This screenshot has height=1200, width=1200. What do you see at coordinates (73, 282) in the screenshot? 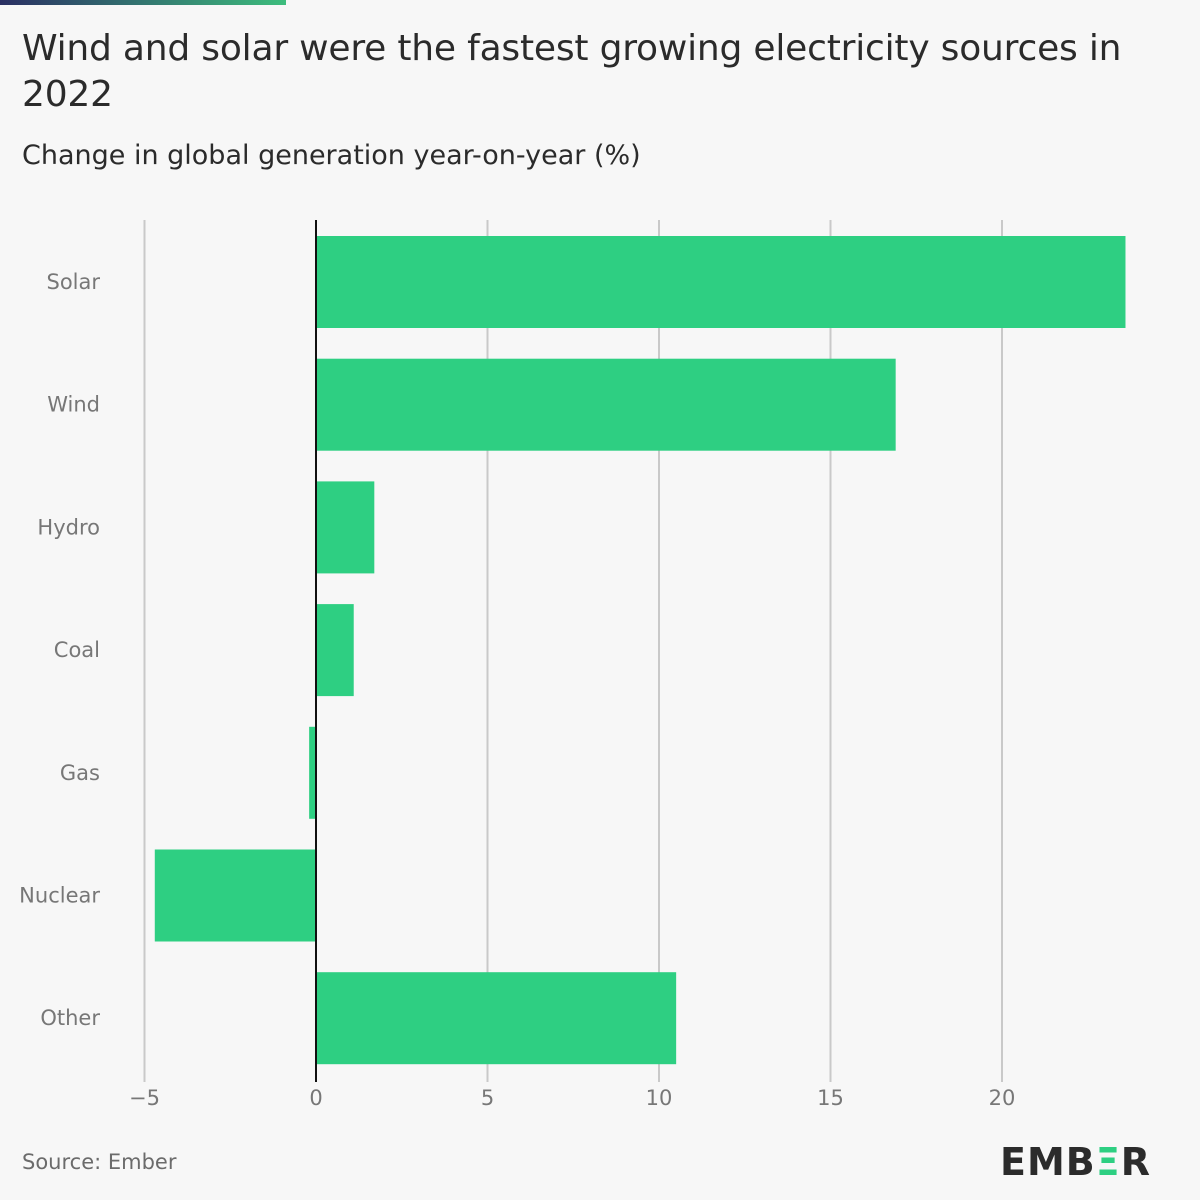
I see `category-label: Solar` at bounding box center [73, 282].